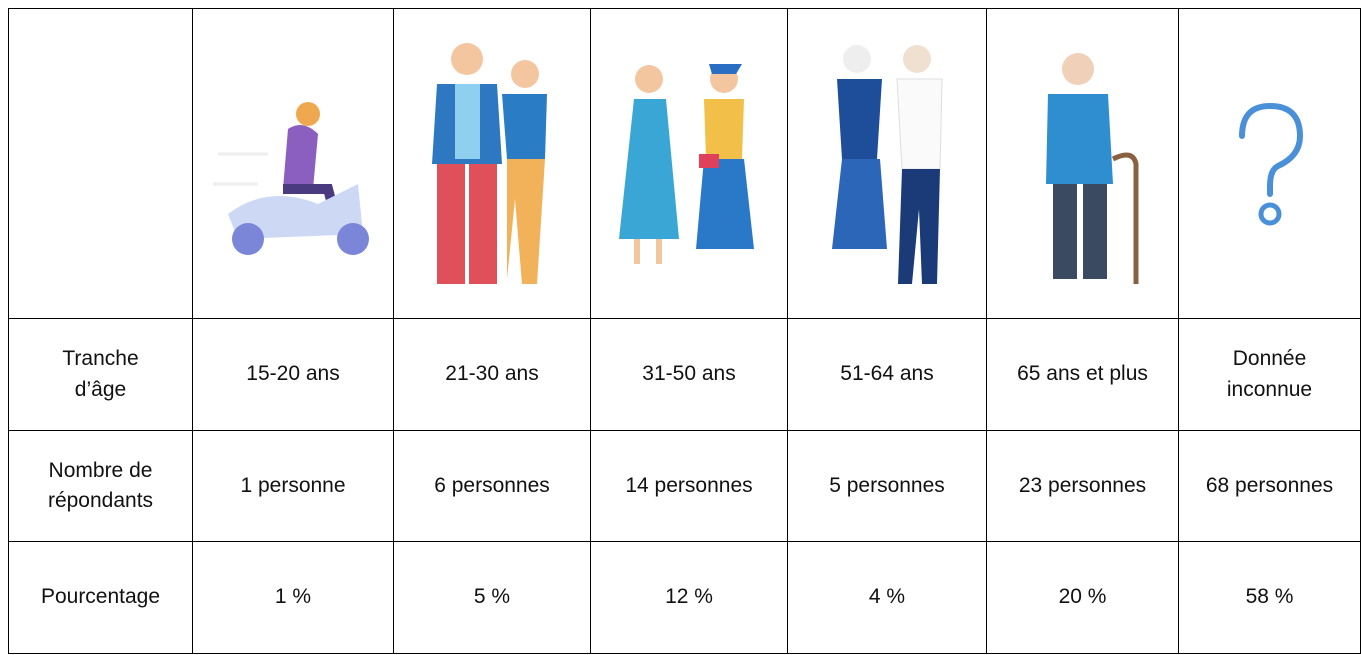  Describe the element at coordinates (100, 163) in the screenshot. I see `empty-cell` at that location.